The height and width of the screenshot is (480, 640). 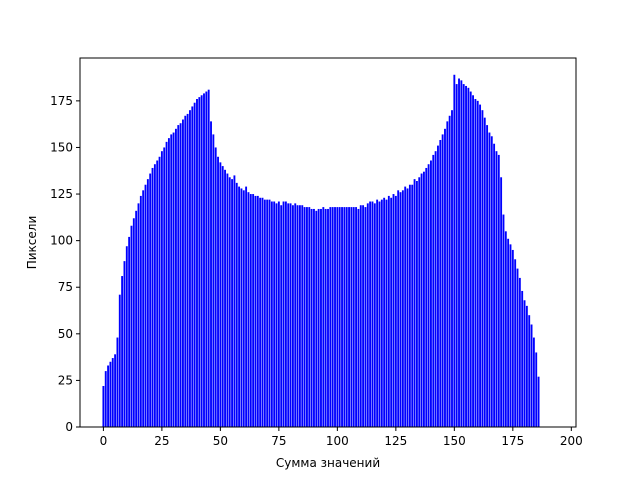 I want to click on y-tick-label: 125, so click(x=61, y=194).